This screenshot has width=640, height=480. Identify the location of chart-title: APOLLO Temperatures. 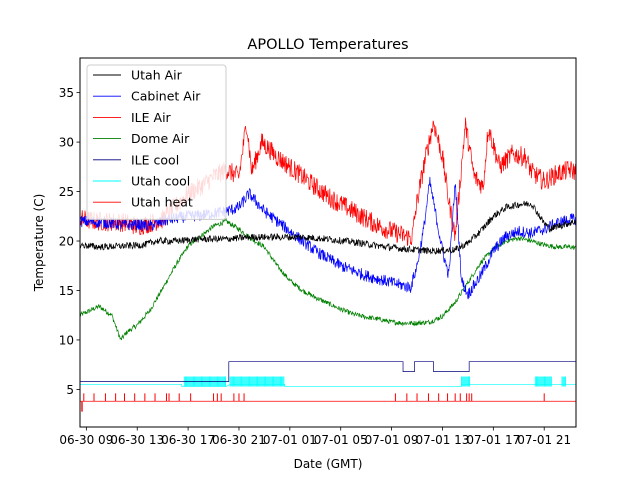
(327, 45).